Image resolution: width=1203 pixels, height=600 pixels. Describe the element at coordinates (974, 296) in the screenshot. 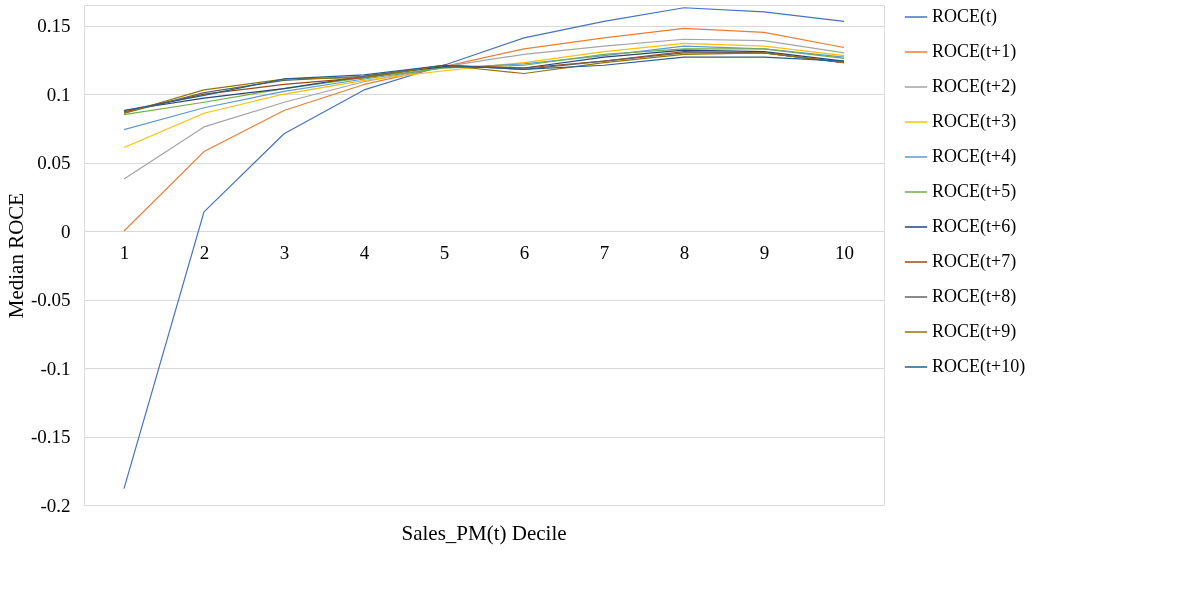

I see `legend-label: ROCE(t+8)` at that location.